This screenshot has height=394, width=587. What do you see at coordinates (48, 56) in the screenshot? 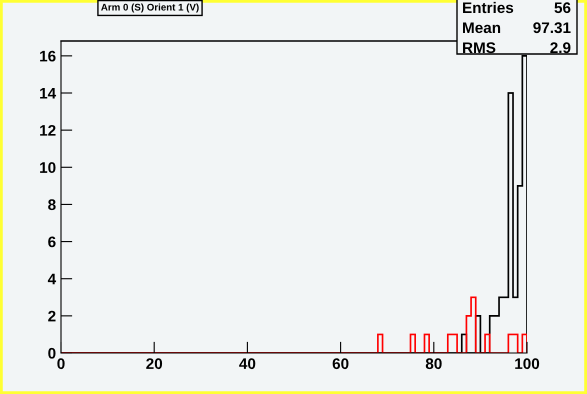
I see `y-tick-label: 16` at bounding box center [48, 56].